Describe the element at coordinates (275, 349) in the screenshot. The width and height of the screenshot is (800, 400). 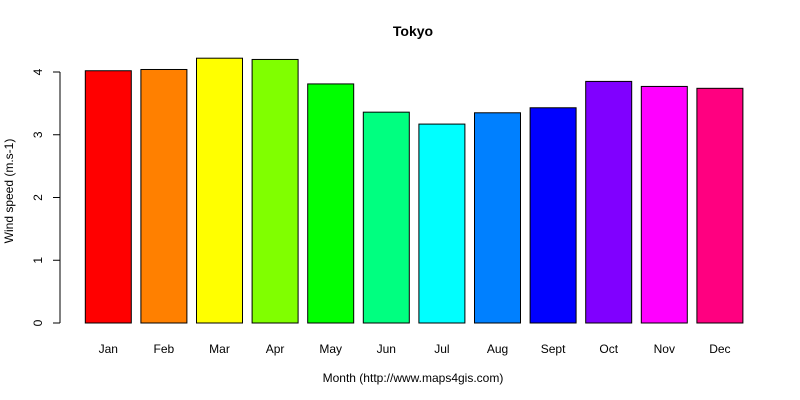
I see `x-tick-label: Apr` at that location.